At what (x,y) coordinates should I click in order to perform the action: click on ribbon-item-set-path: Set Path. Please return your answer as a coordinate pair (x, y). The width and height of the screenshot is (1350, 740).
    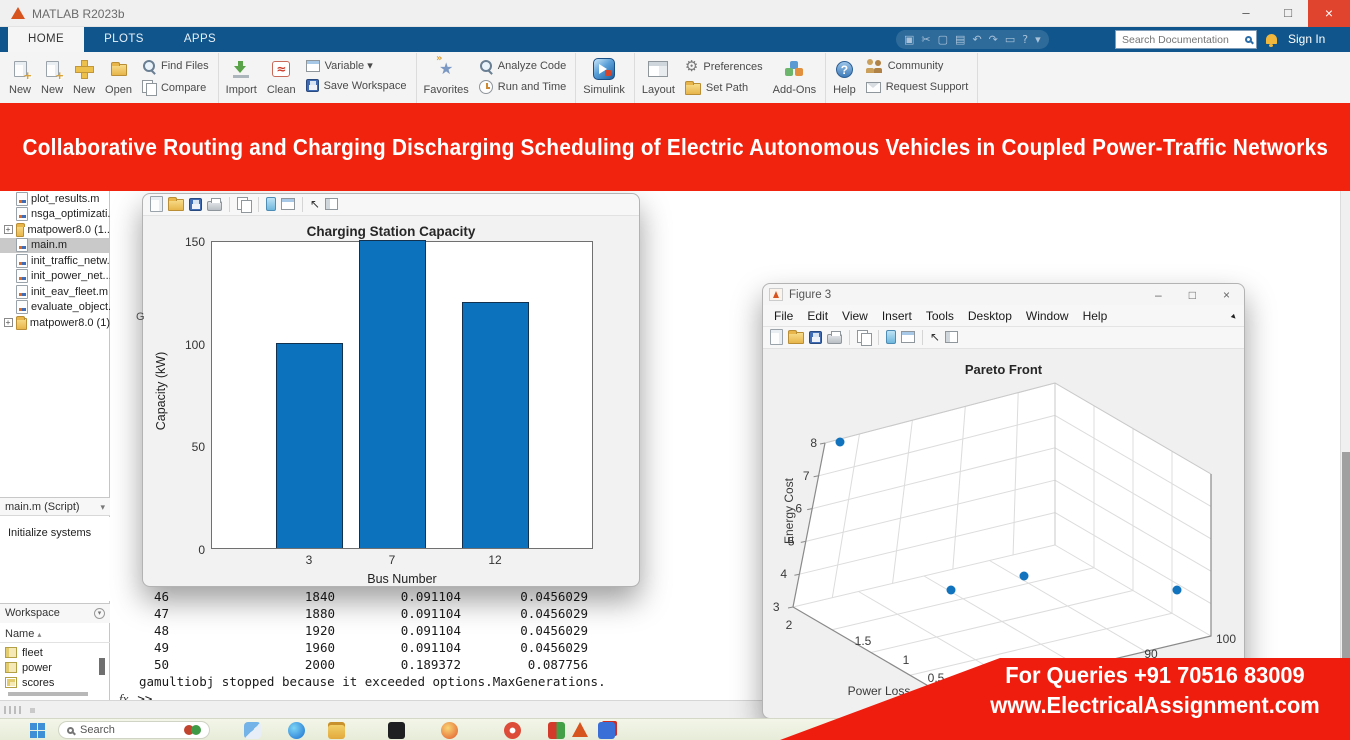
    Looking at the image, I should click on (723, 88).